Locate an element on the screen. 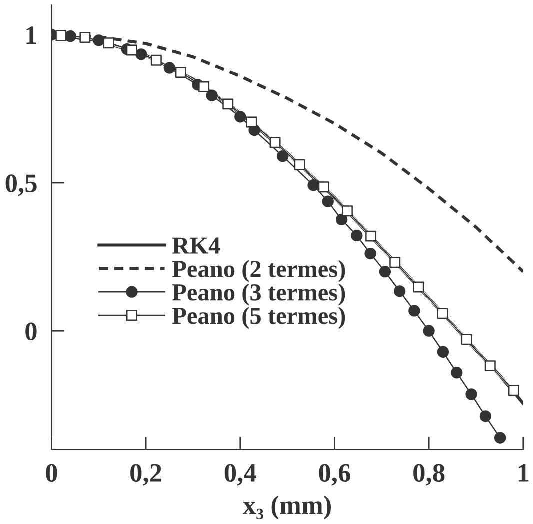  x-tick-label: 0 is located at coordinates (52, 473).